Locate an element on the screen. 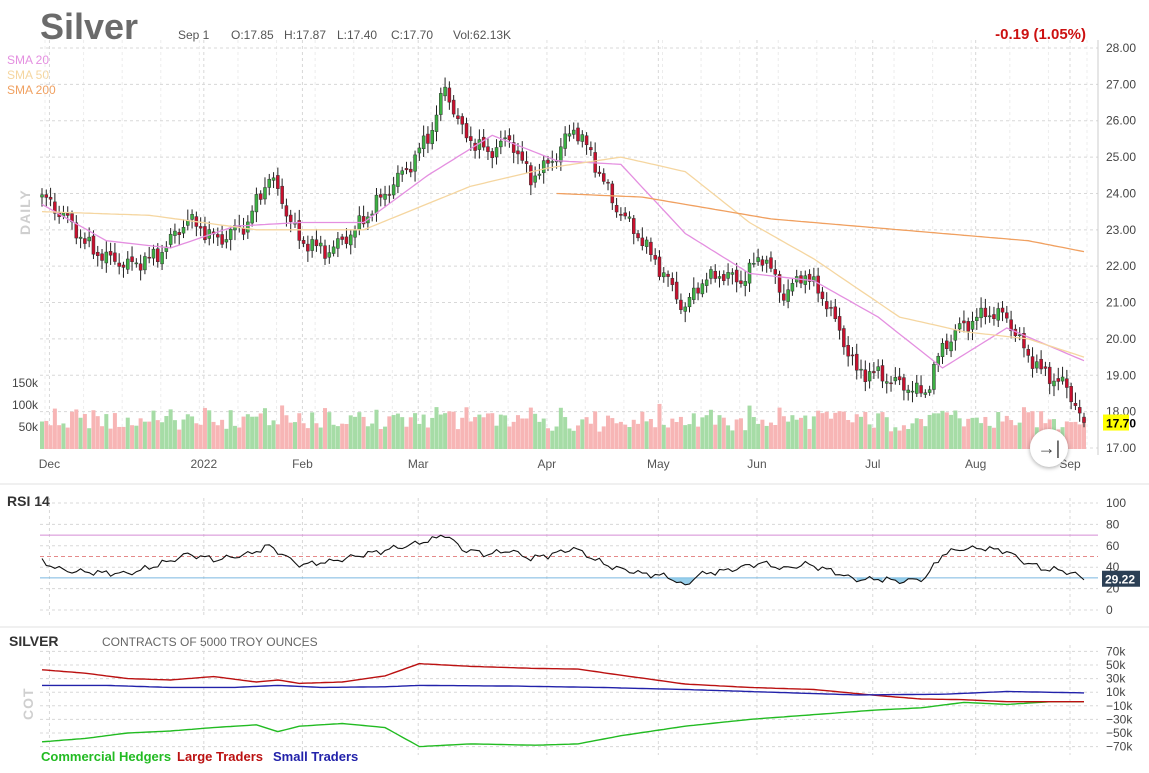  sma-200-legend: SMA 200 is located at coordinates (31, 90).